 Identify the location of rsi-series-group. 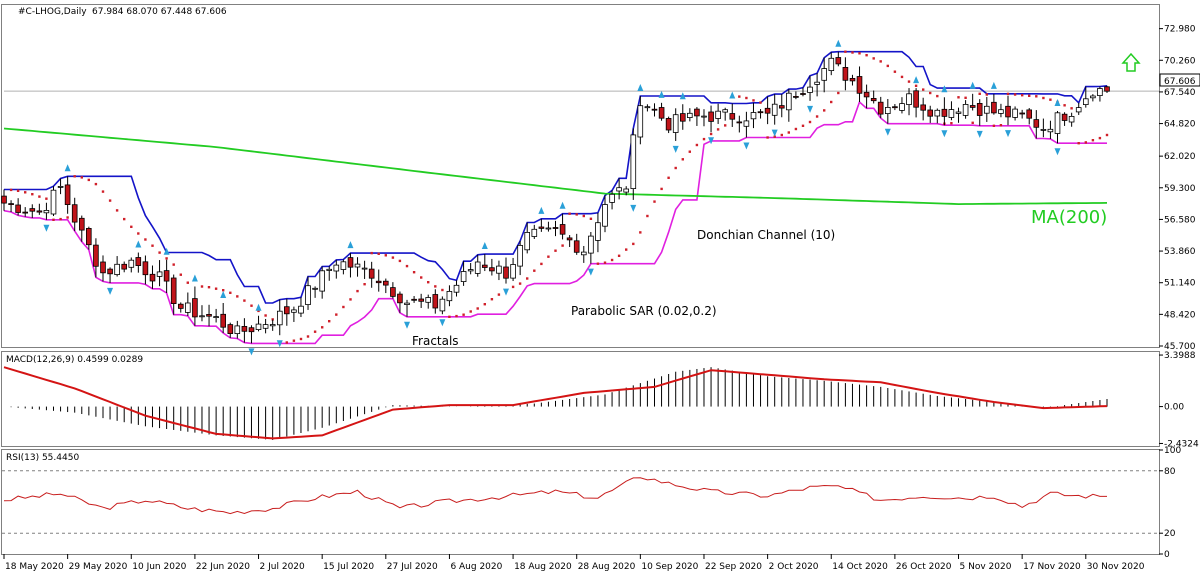
(580, 502).